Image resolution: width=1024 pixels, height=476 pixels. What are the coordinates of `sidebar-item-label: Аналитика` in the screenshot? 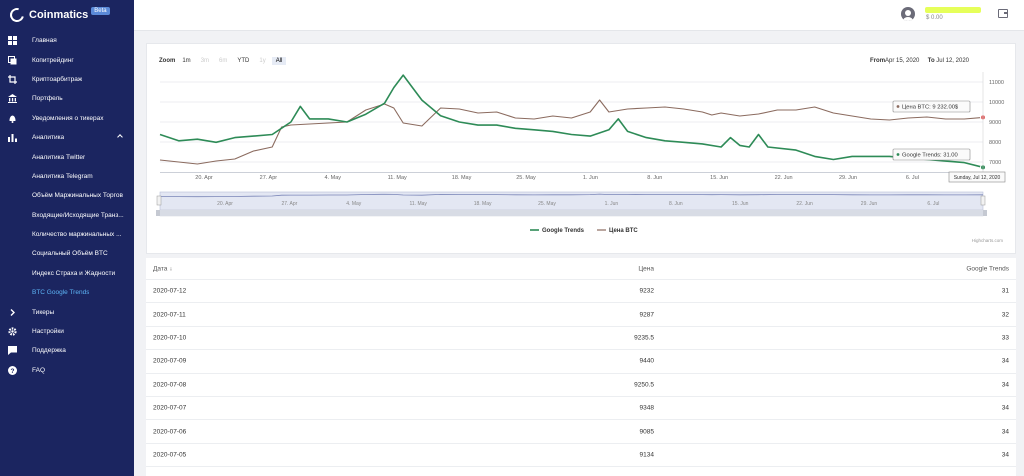 It's located at (48, 138).